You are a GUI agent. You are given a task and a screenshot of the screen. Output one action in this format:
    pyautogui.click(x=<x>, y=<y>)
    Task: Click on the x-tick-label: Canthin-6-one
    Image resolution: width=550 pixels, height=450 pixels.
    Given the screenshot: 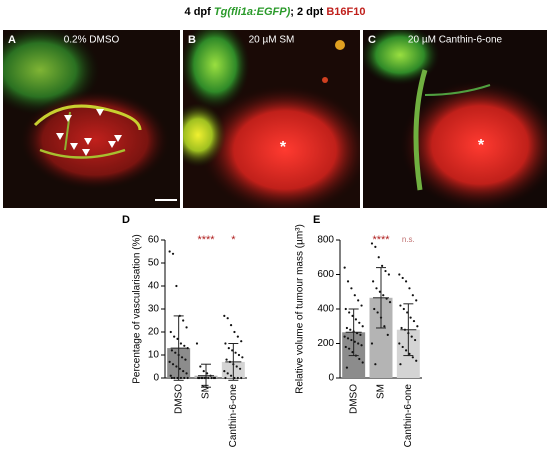 What is the action you would take?
    pyautogui.click(x=233, y=416)
    